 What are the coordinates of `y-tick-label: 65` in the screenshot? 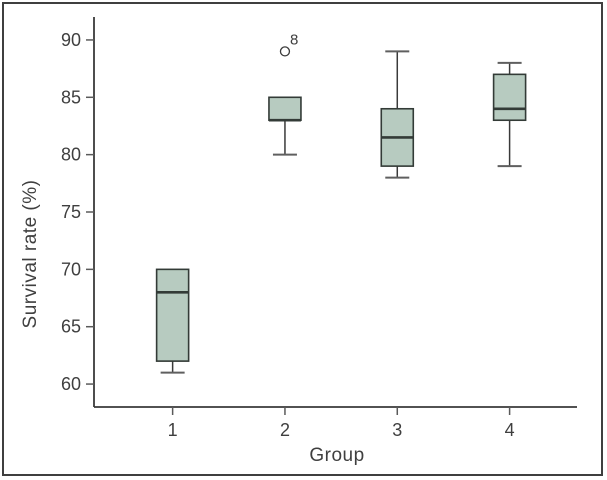 It's located at (71, 327).